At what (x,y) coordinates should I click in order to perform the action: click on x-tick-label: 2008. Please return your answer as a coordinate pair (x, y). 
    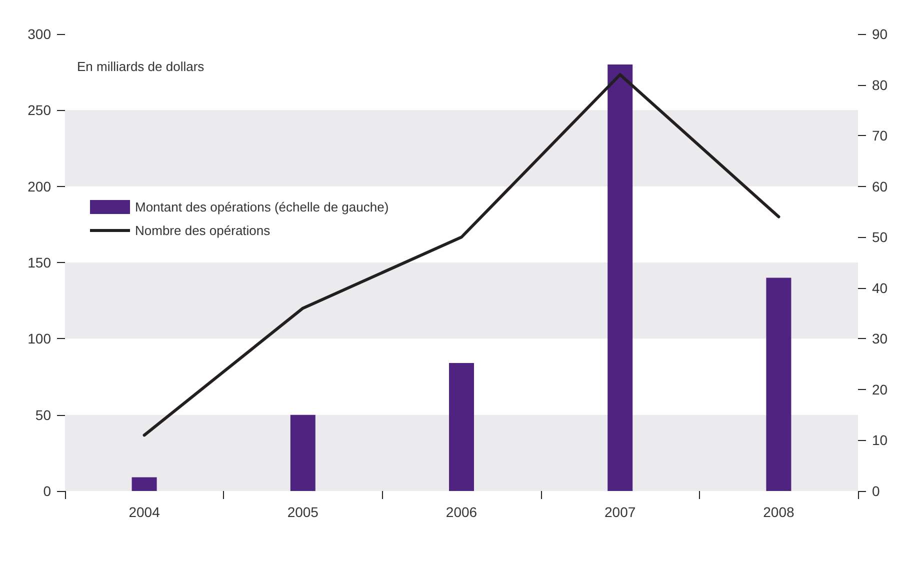
    Looking at the image, I should click on (778, 512).